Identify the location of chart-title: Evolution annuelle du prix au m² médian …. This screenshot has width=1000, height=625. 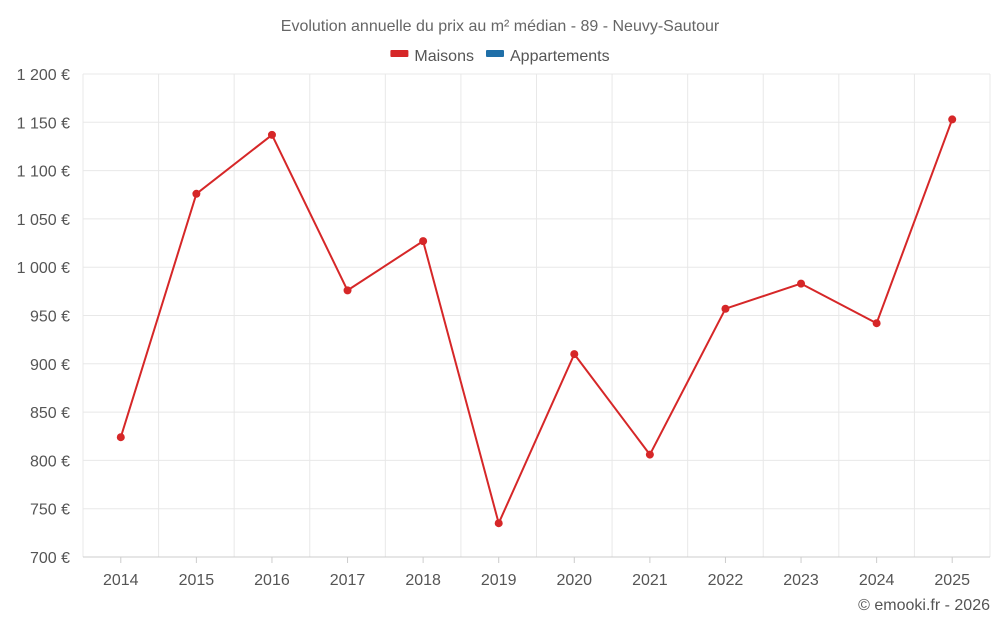
(500, 26).